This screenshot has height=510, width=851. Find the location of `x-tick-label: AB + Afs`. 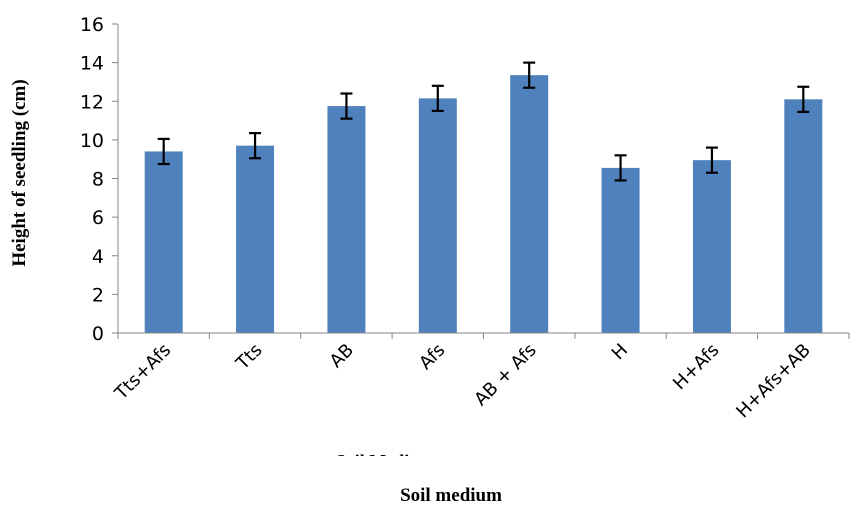

x-tick-label: AB + Afs is located at coordinates (505, 375).